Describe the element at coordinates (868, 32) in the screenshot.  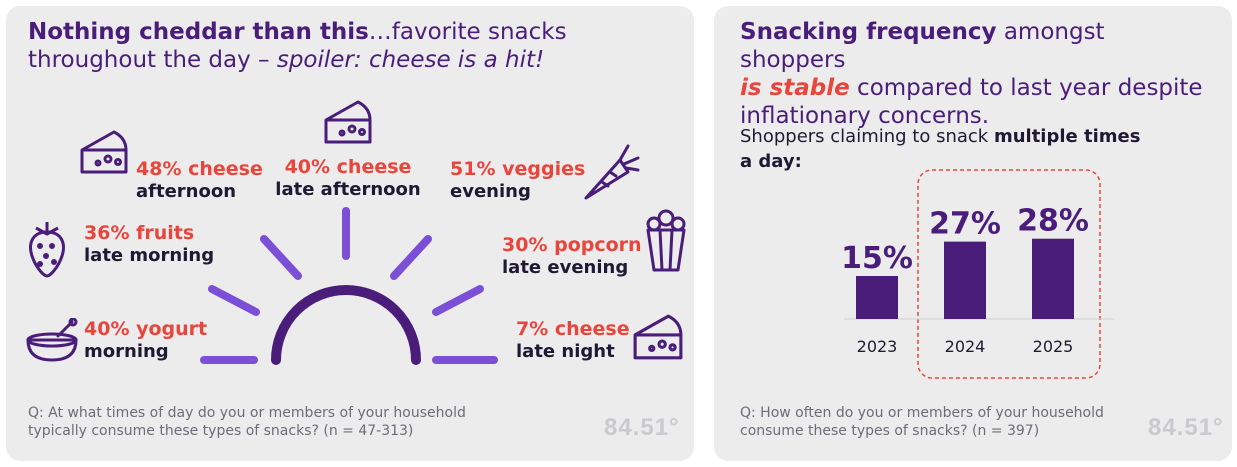
I see `right-headline-bold: Snacking frequency` at that location.